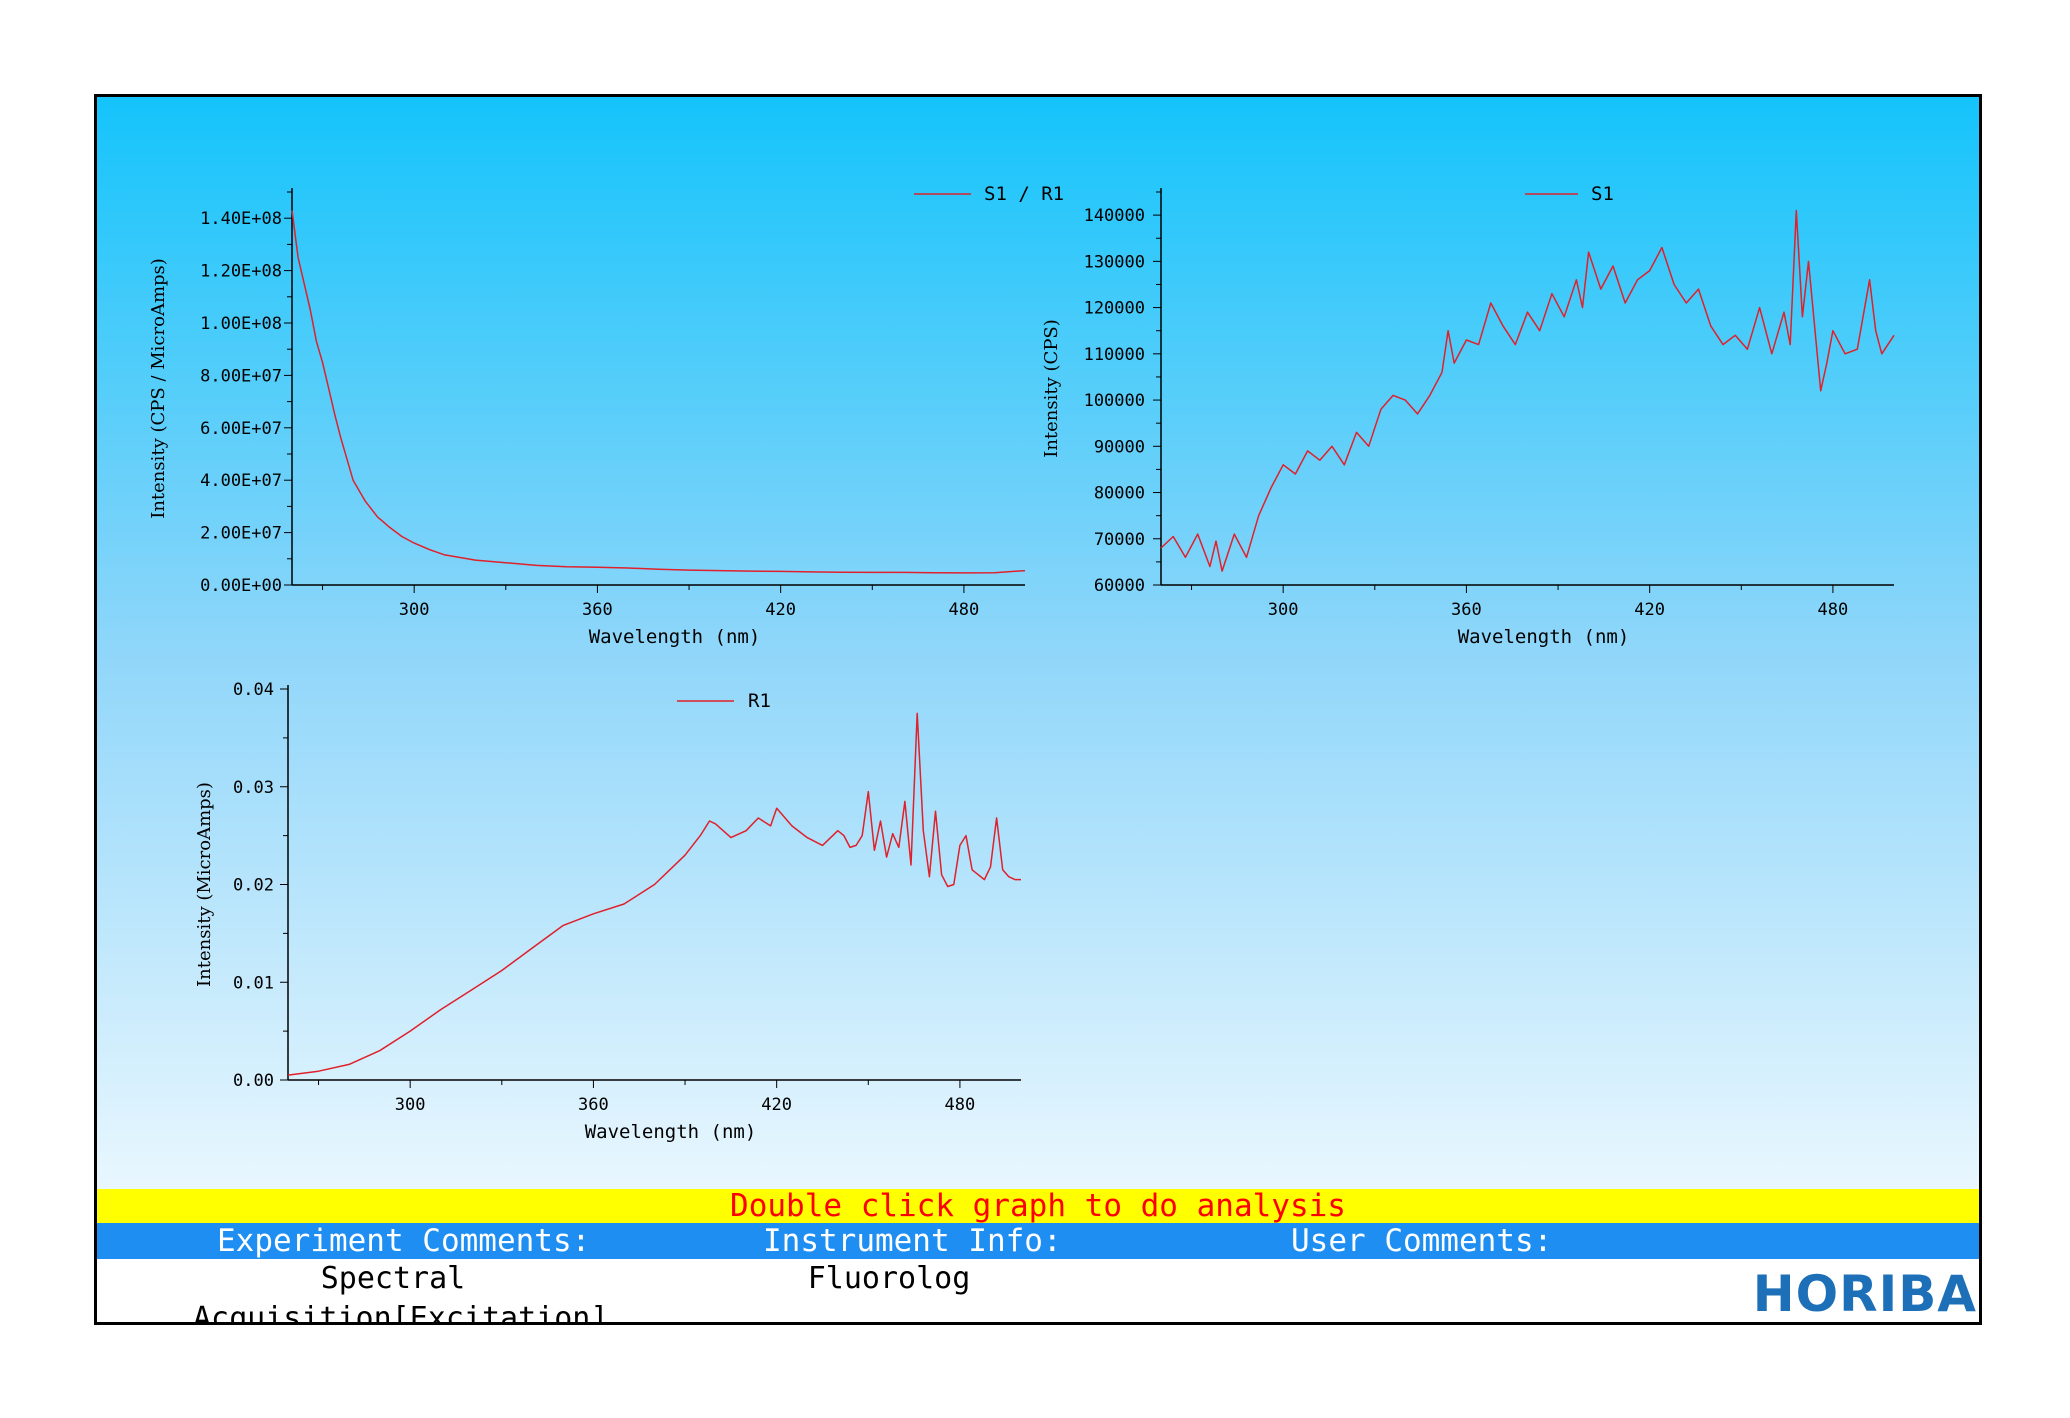  I want to click on chart-ratio-y-axis-title: Intensity (CPS / MicroAmps), so click(158, 388).